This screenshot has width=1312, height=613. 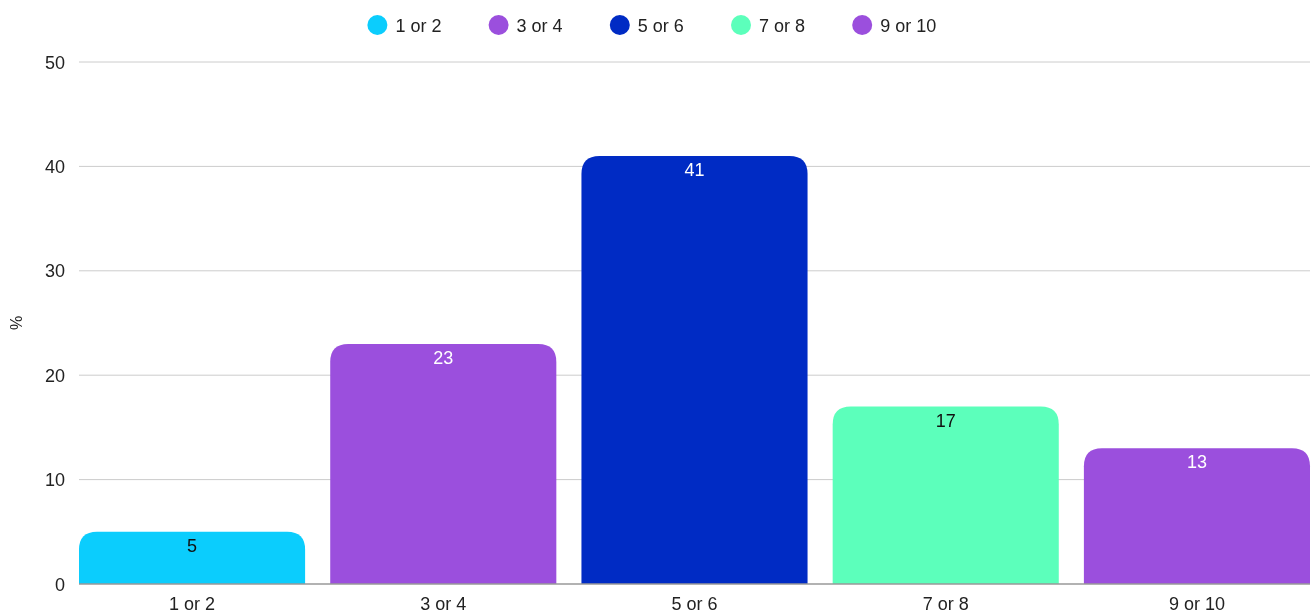 I want to click on y-tick-label: 0, so click(x=59, y=584).